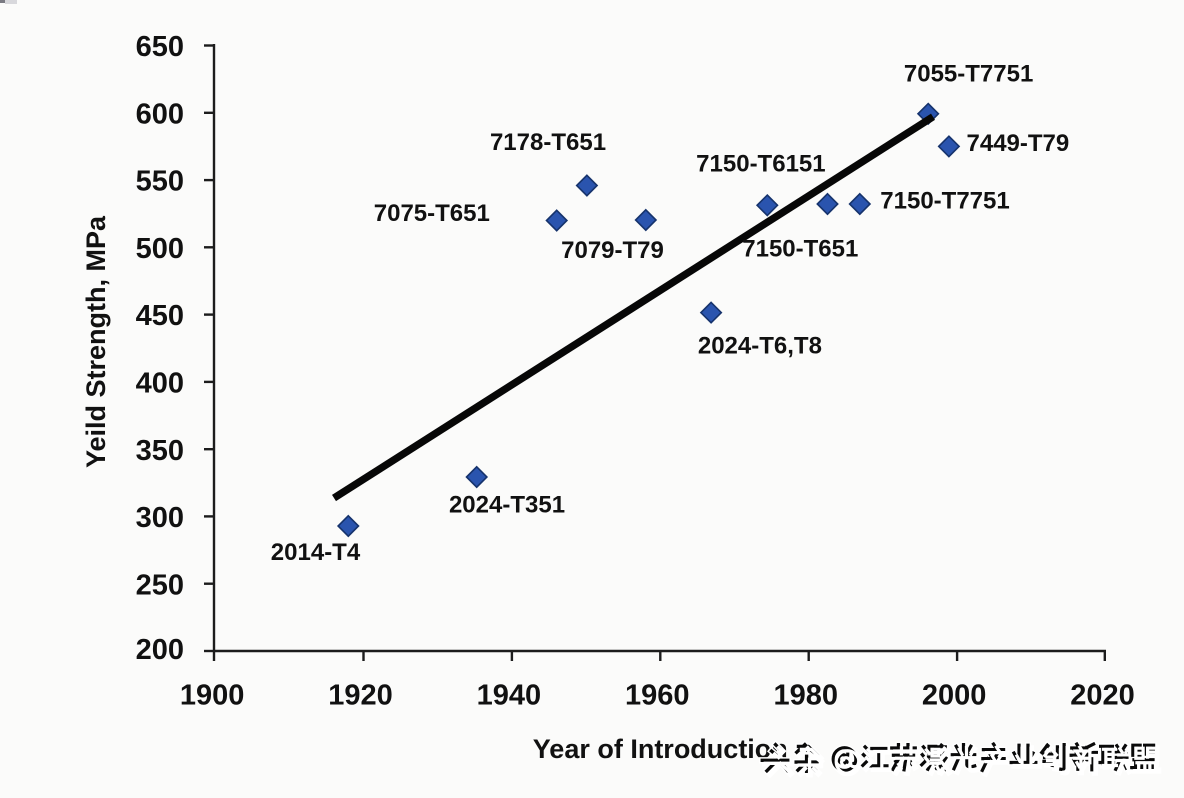 The image size is (1184, 798). Describe the element at coordinates (160, 114) in the screenshot. I see `svg-text: 600` at that location.